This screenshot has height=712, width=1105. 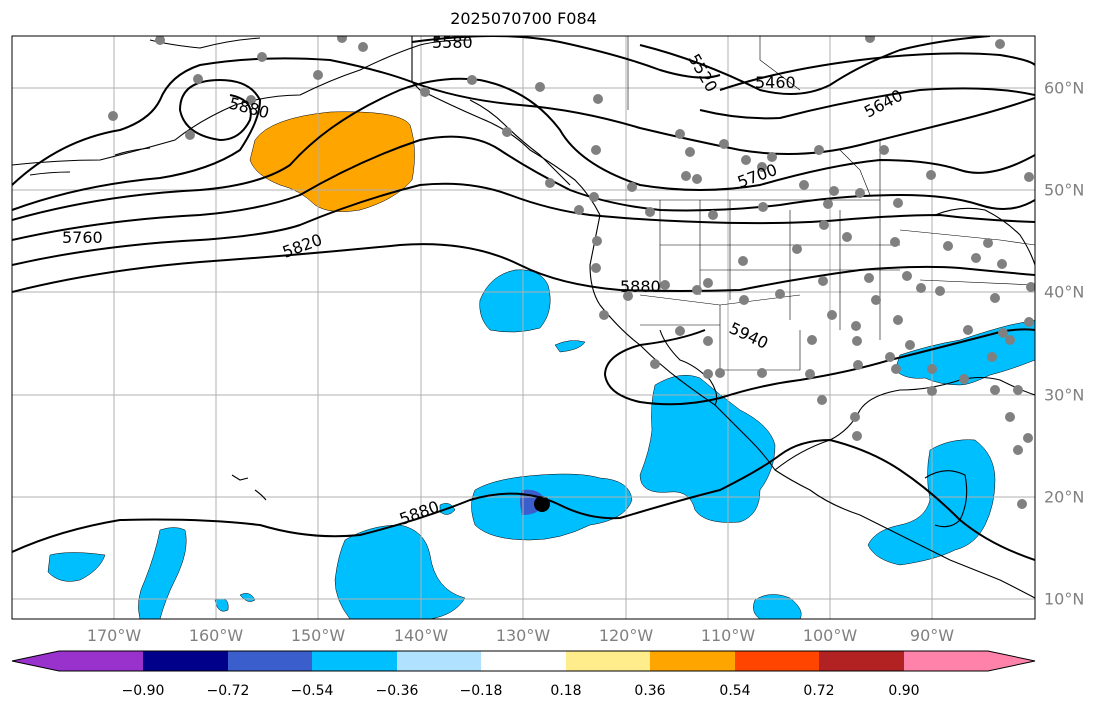 What do you see at coordinates (735, 691) in the screenshot?
I see `colorbar-tick-label: 0.54` at bounding box center [735, 691].